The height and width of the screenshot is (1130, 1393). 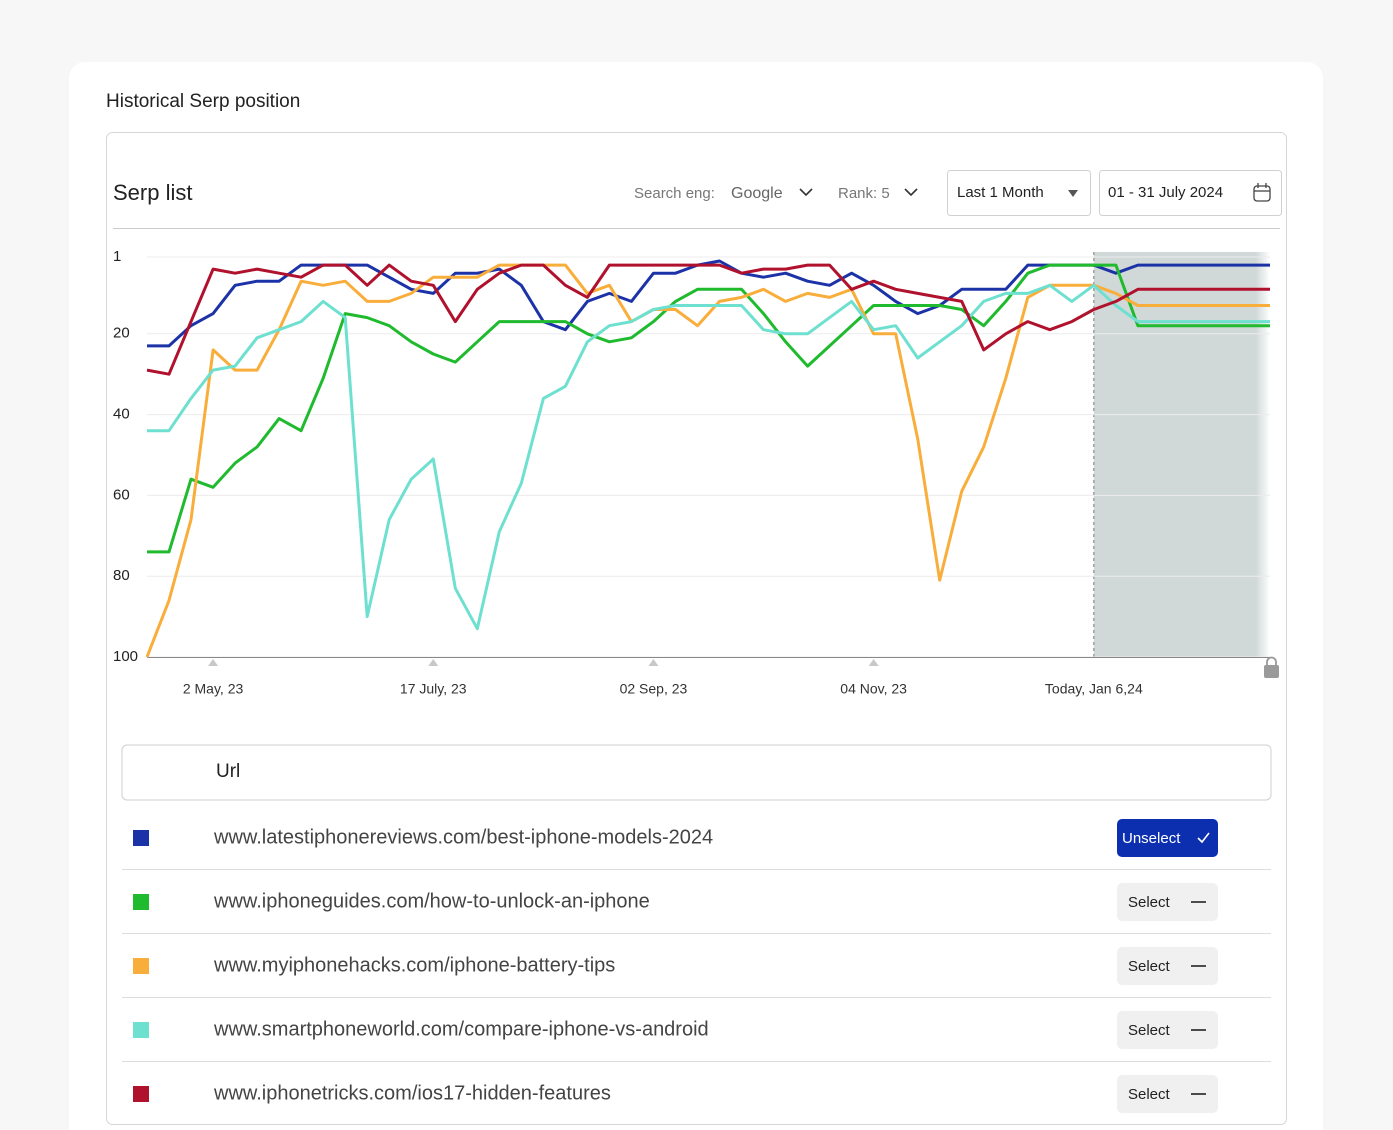 What do you see at coordinates (654, 689) in the screenshot?
I see `x-tick-label: 02 Sep, 23` at bounding box center [654, 689].